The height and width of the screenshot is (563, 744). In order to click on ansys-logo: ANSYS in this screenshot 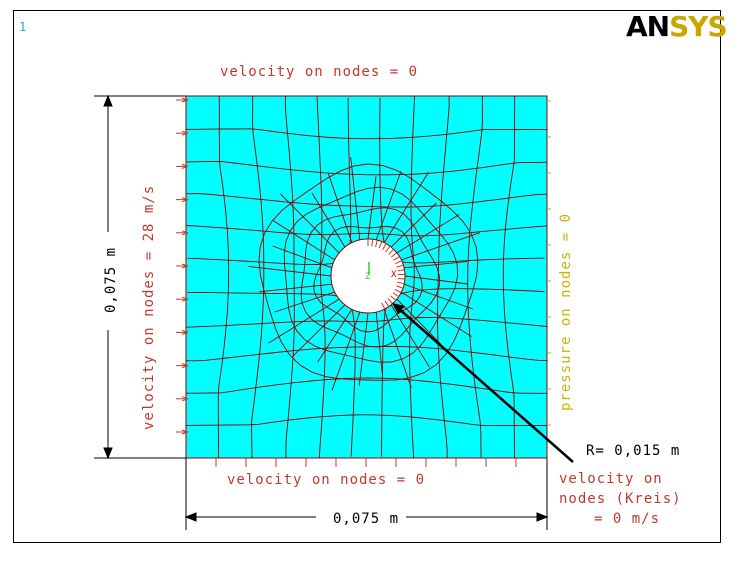, I will do `click(677, 26)`.